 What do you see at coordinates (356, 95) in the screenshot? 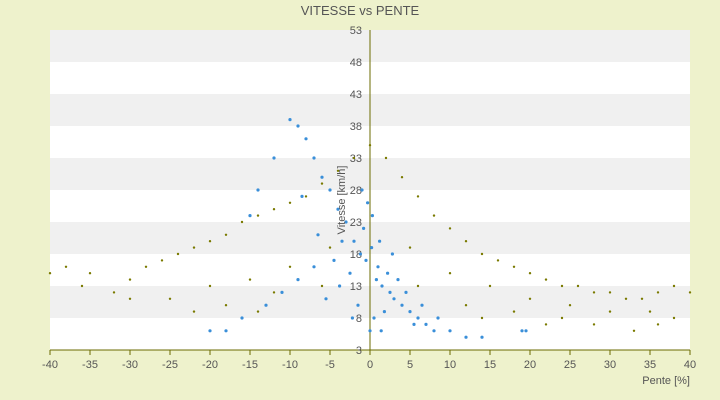
I see `y-tick-label: 43` at bounding box center [356, 95].